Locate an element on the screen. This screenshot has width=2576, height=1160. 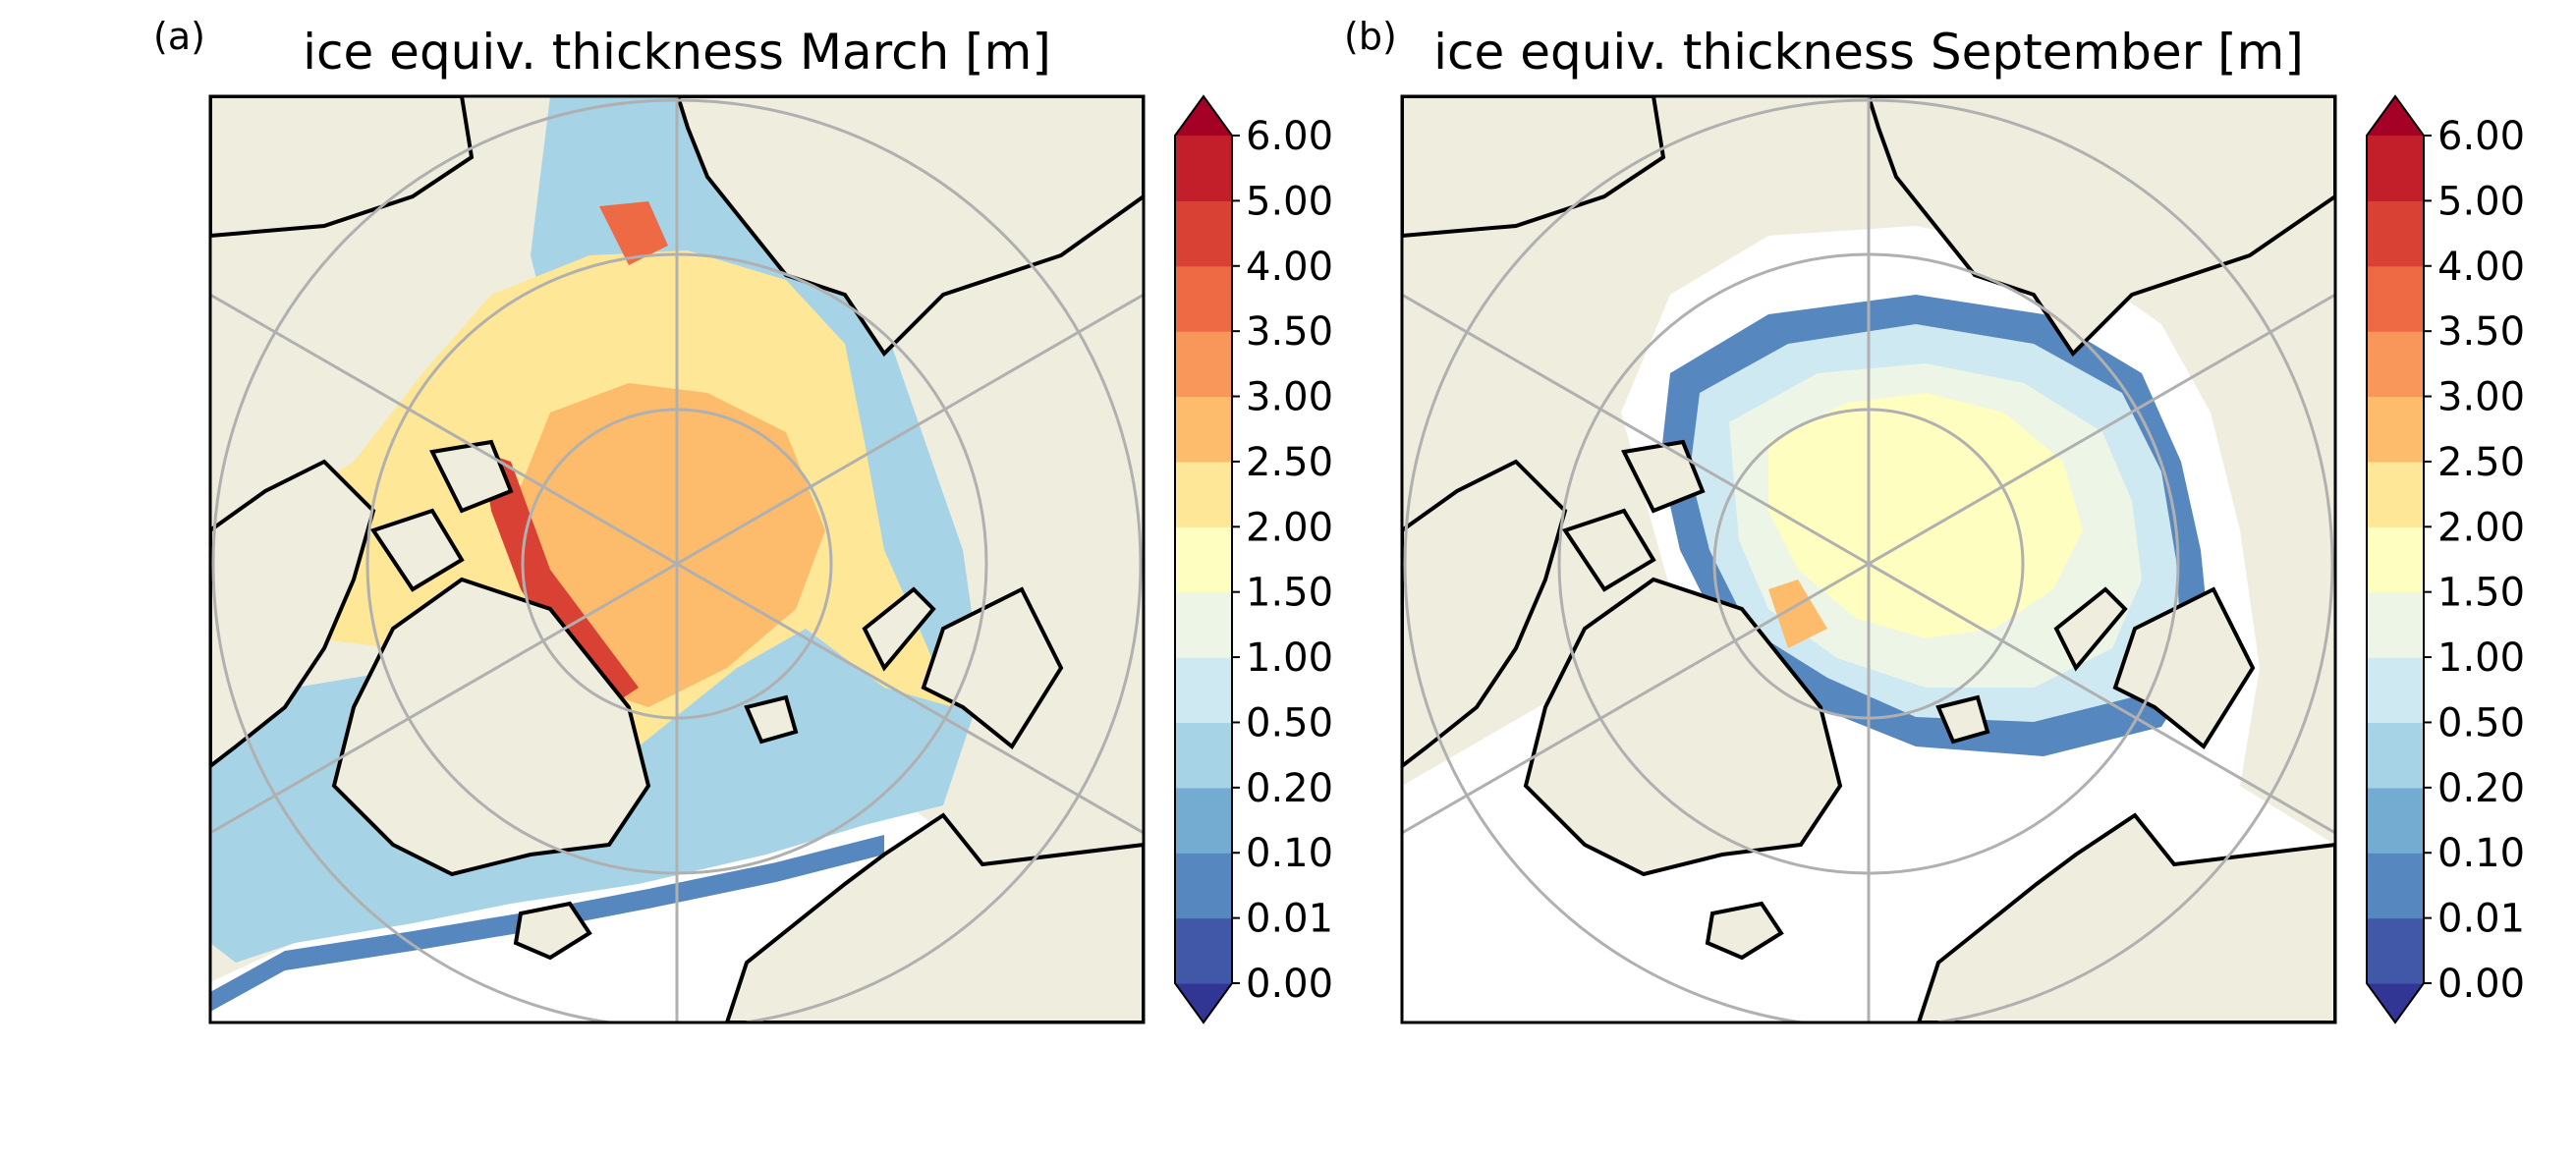
map-b-iceland is located at coordinates (1744, 931).